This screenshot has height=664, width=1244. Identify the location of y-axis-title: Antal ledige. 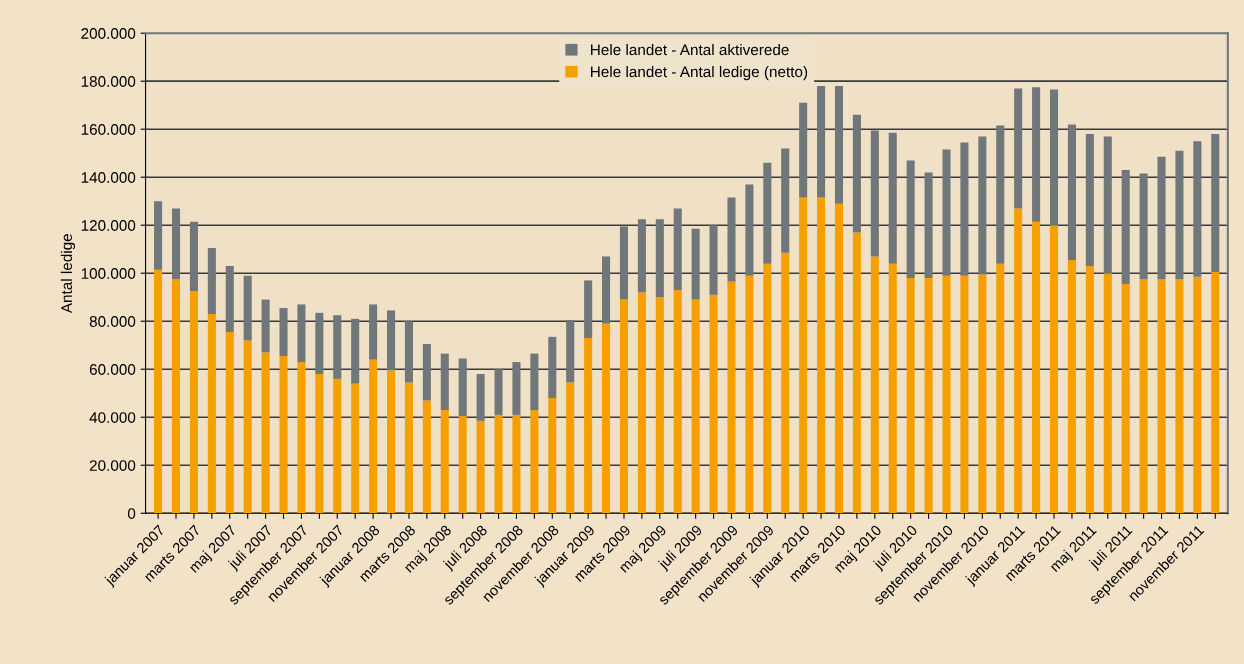
(68, 273).